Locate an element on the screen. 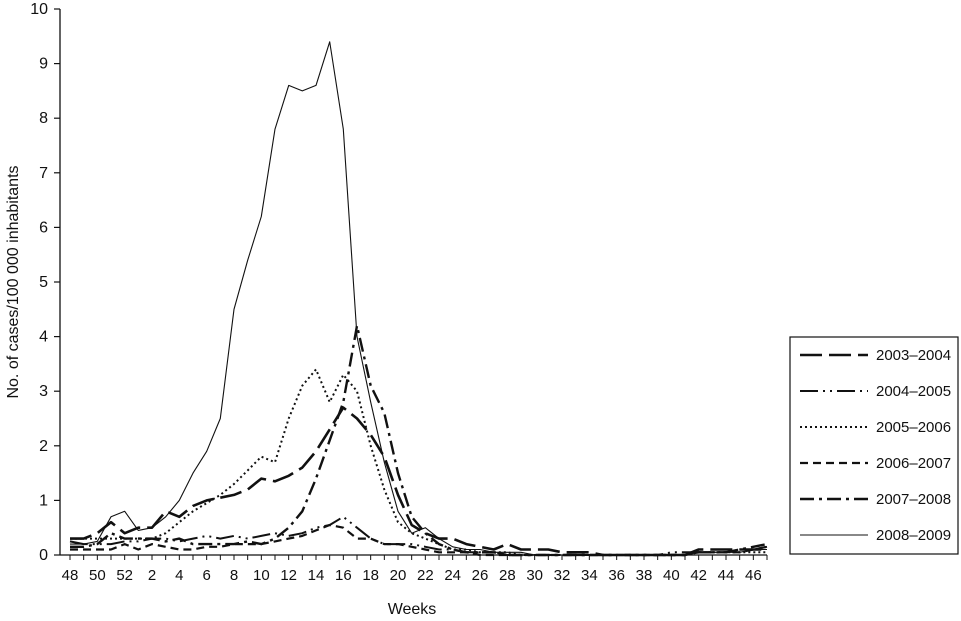  y-tick-label: 0 is located at coordinates (43, 555).